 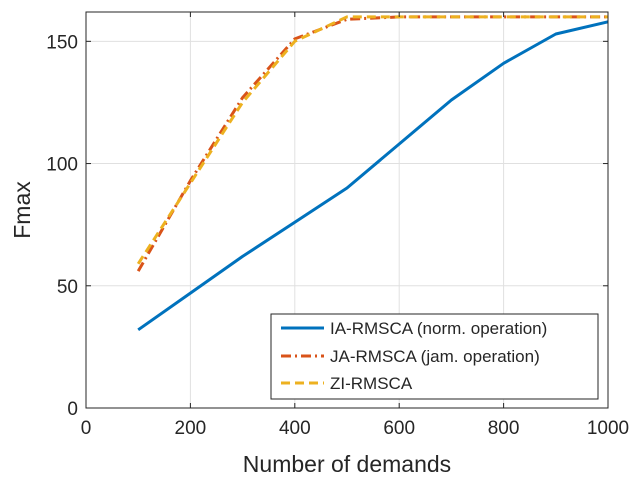 What do you see at coordinates (62, 42) in the screenshot?
I see `y-tick-label: 150` at bounding box center [62, 42].